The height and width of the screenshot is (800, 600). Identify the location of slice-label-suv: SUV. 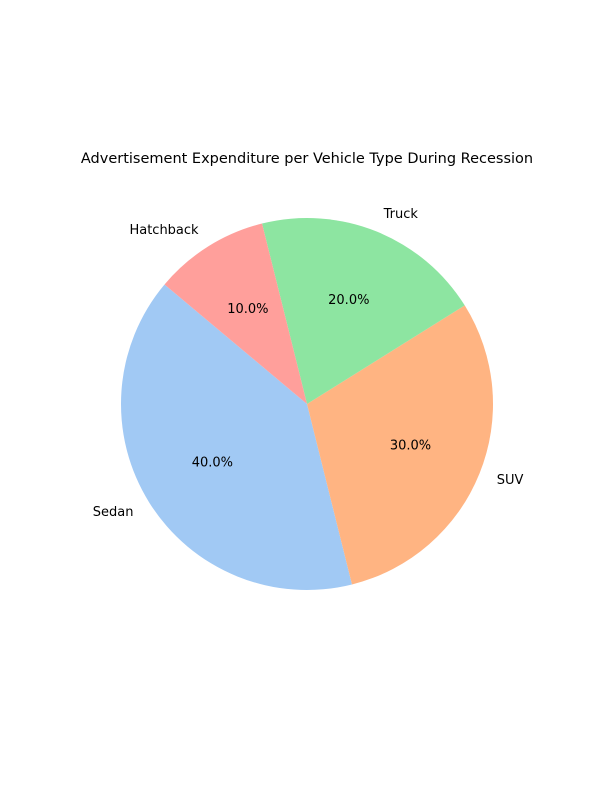
(510, 480).